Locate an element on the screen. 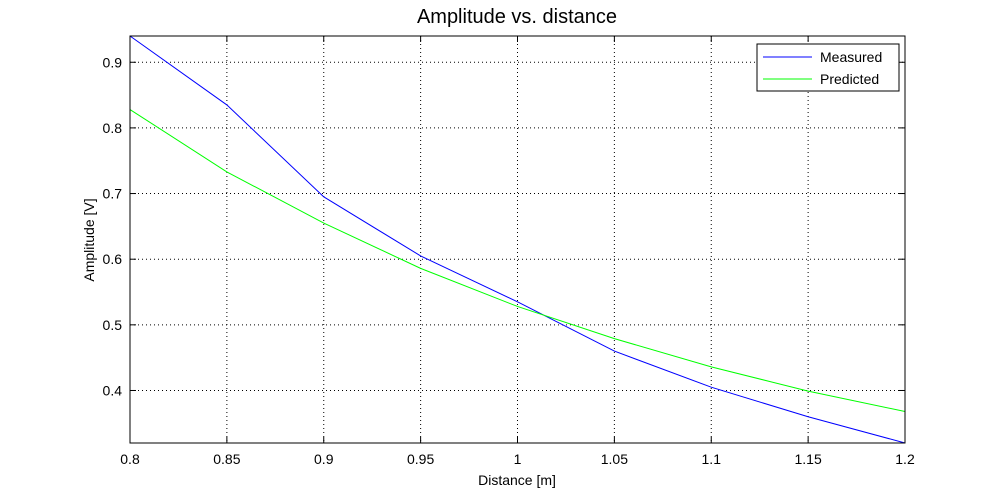 Image resolution: width=1000 pixels, height=500 pixels. x-tick-label: 1.05 is located at coordinates (614, 459).